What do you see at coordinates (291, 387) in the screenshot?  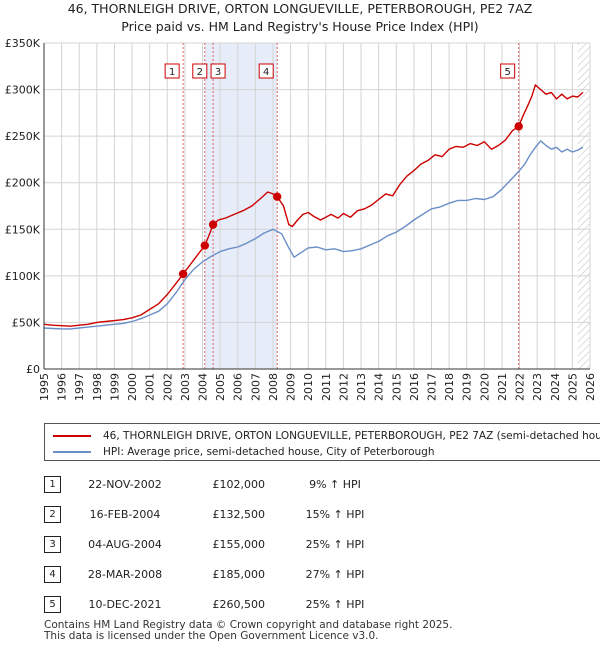 I see `x-tick-label: 2009` at bounding box center [291, 387].